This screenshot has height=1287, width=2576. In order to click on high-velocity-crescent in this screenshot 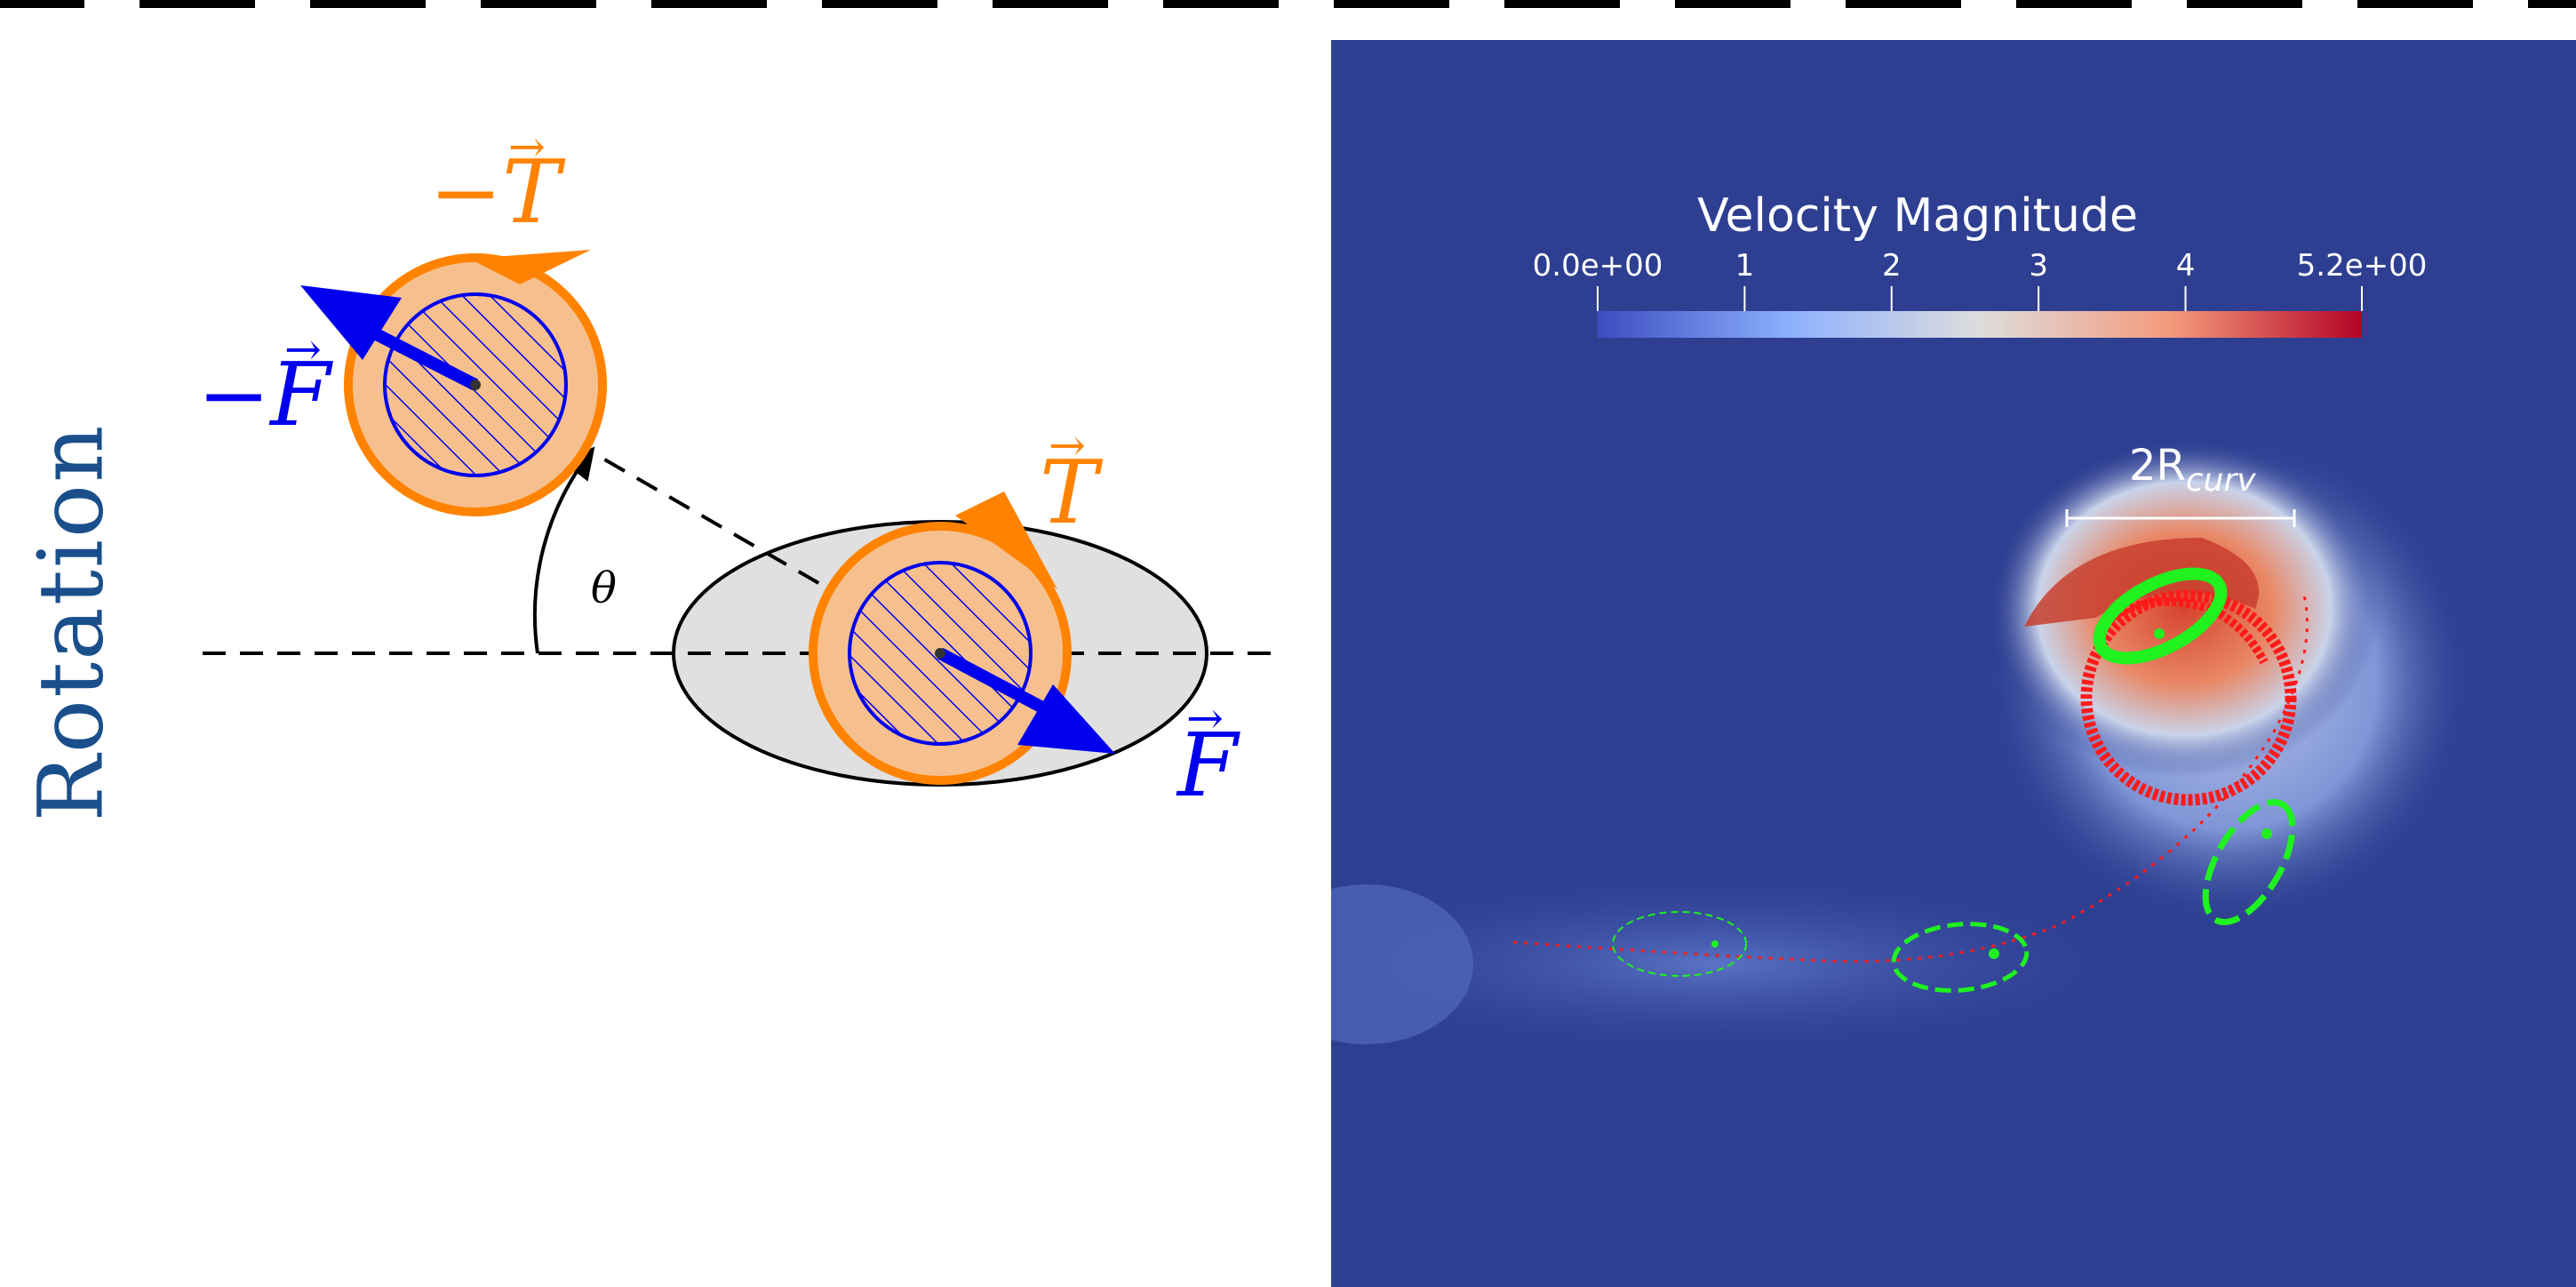, I will do `click(2141, 582)`.